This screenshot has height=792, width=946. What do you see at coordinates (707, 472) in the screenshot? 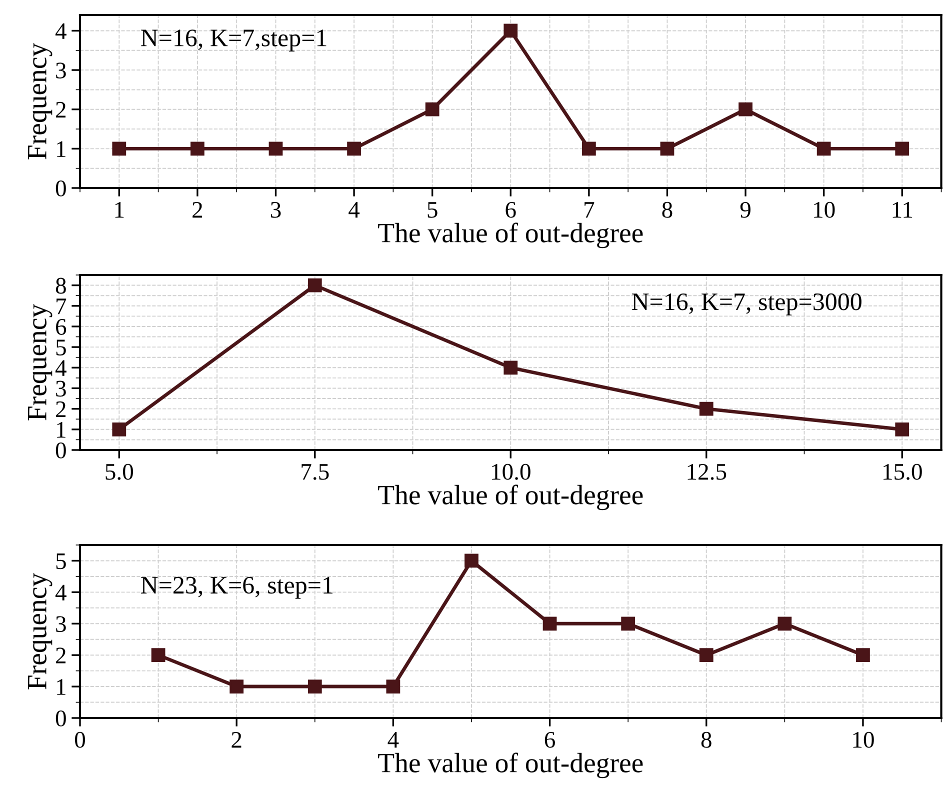
I see `x-tick-label: 12.5` at bounding box center [707, 472].